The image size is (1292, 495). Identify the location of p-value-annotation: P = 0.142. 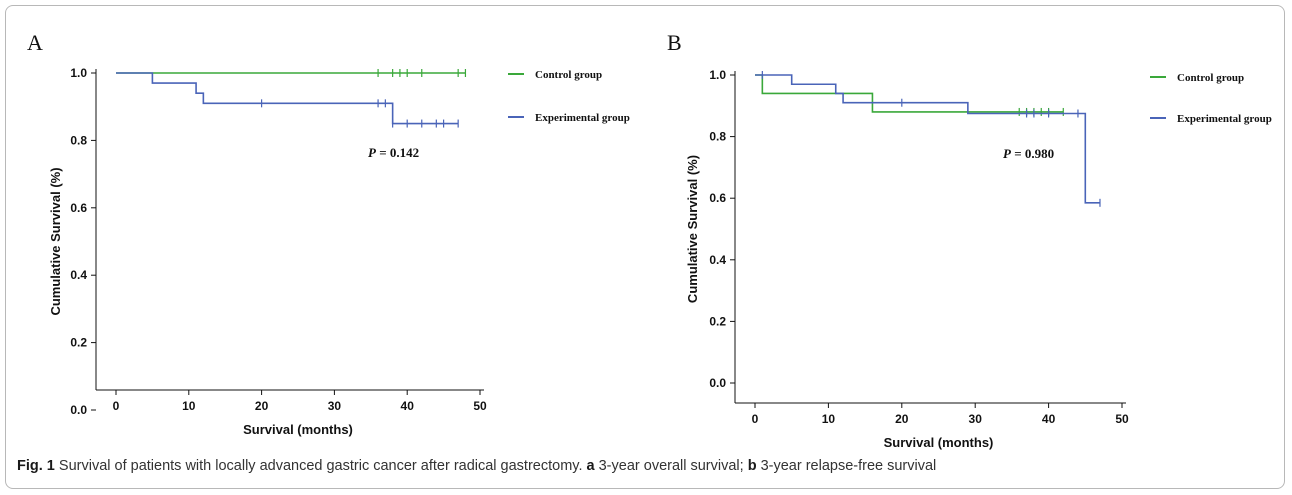
(393, 152).